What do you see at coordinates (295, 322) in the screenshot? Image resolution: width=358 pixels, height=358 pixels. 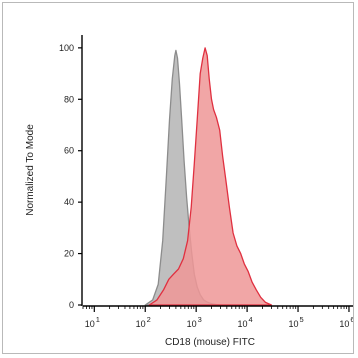 I see `x-tick-label: 10⁵` at bounding box center [295, 322].